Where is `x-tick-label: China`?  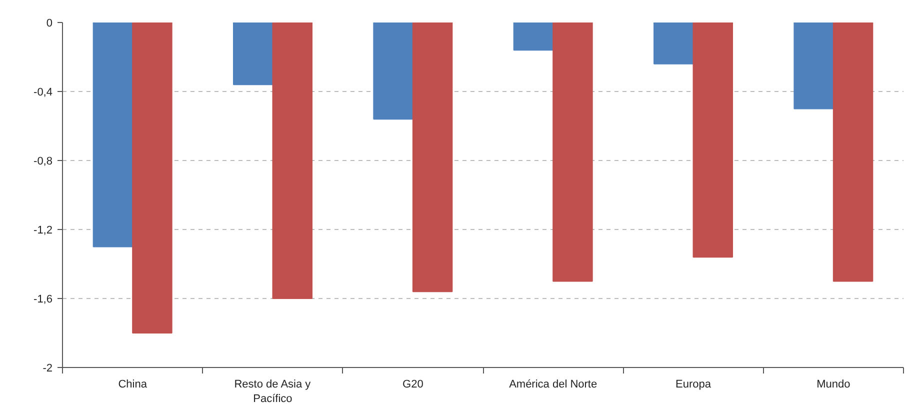 x-tick-label: China is located at coordinates (133, 384).